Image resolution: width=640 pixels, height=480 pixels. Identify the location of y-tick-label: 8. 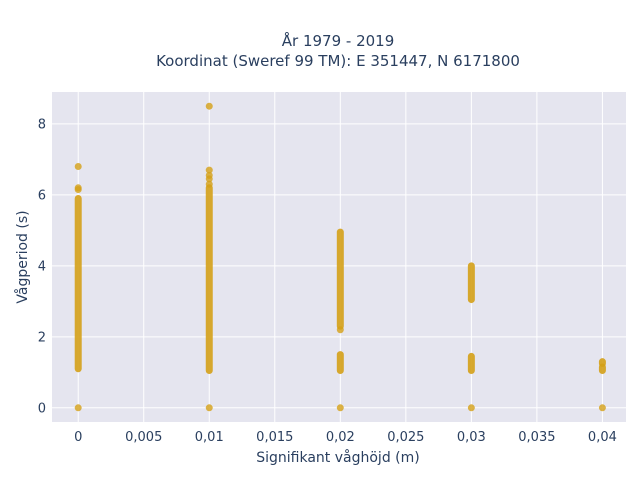
(42, 124).